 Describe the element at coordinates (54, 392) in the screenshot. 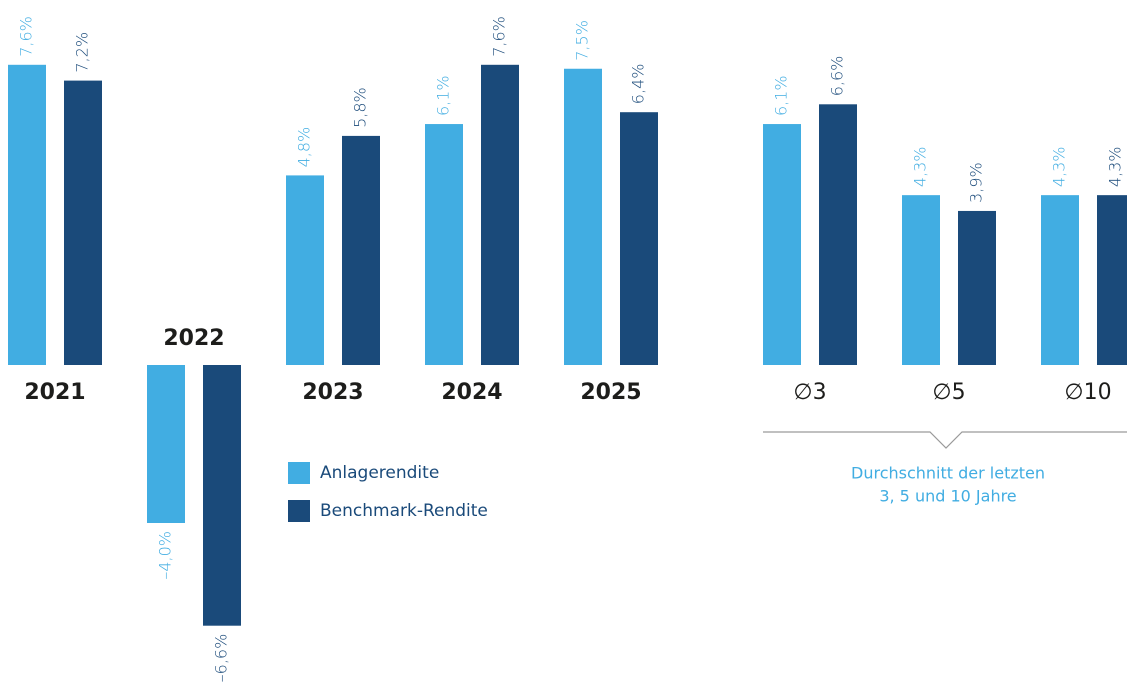

I see `x-tick-label: 2021` at that location.